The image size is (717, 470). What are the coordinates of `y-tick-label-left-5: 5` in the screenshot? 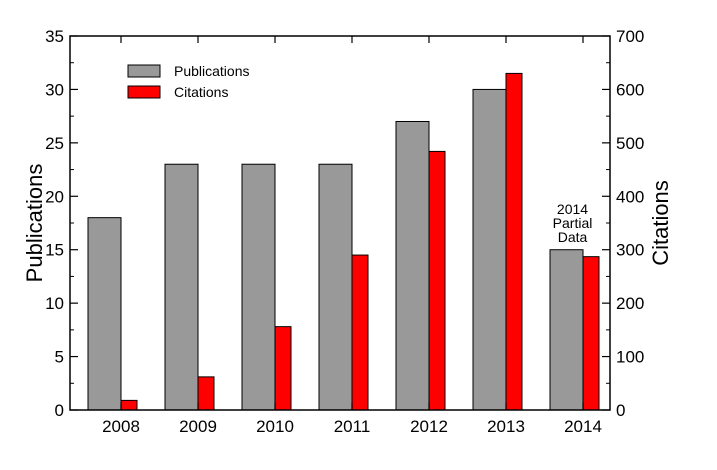 It's located at (59, 357).